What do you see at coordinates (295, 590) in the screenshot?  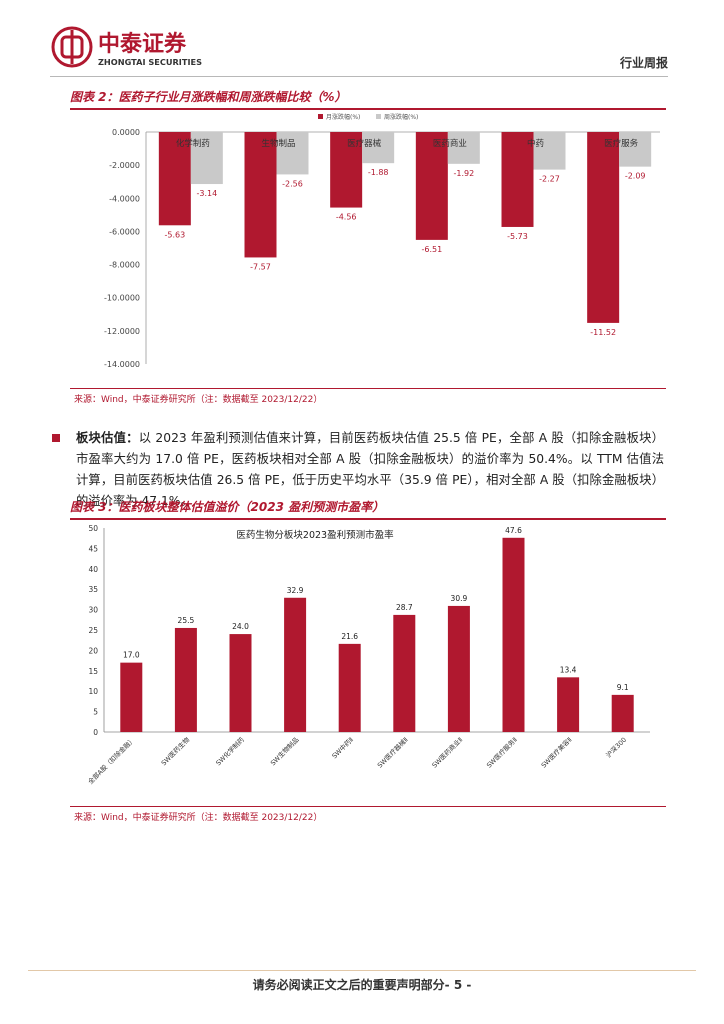 I see `bar-value-label: 32.9` at bounding box center [295, 590].